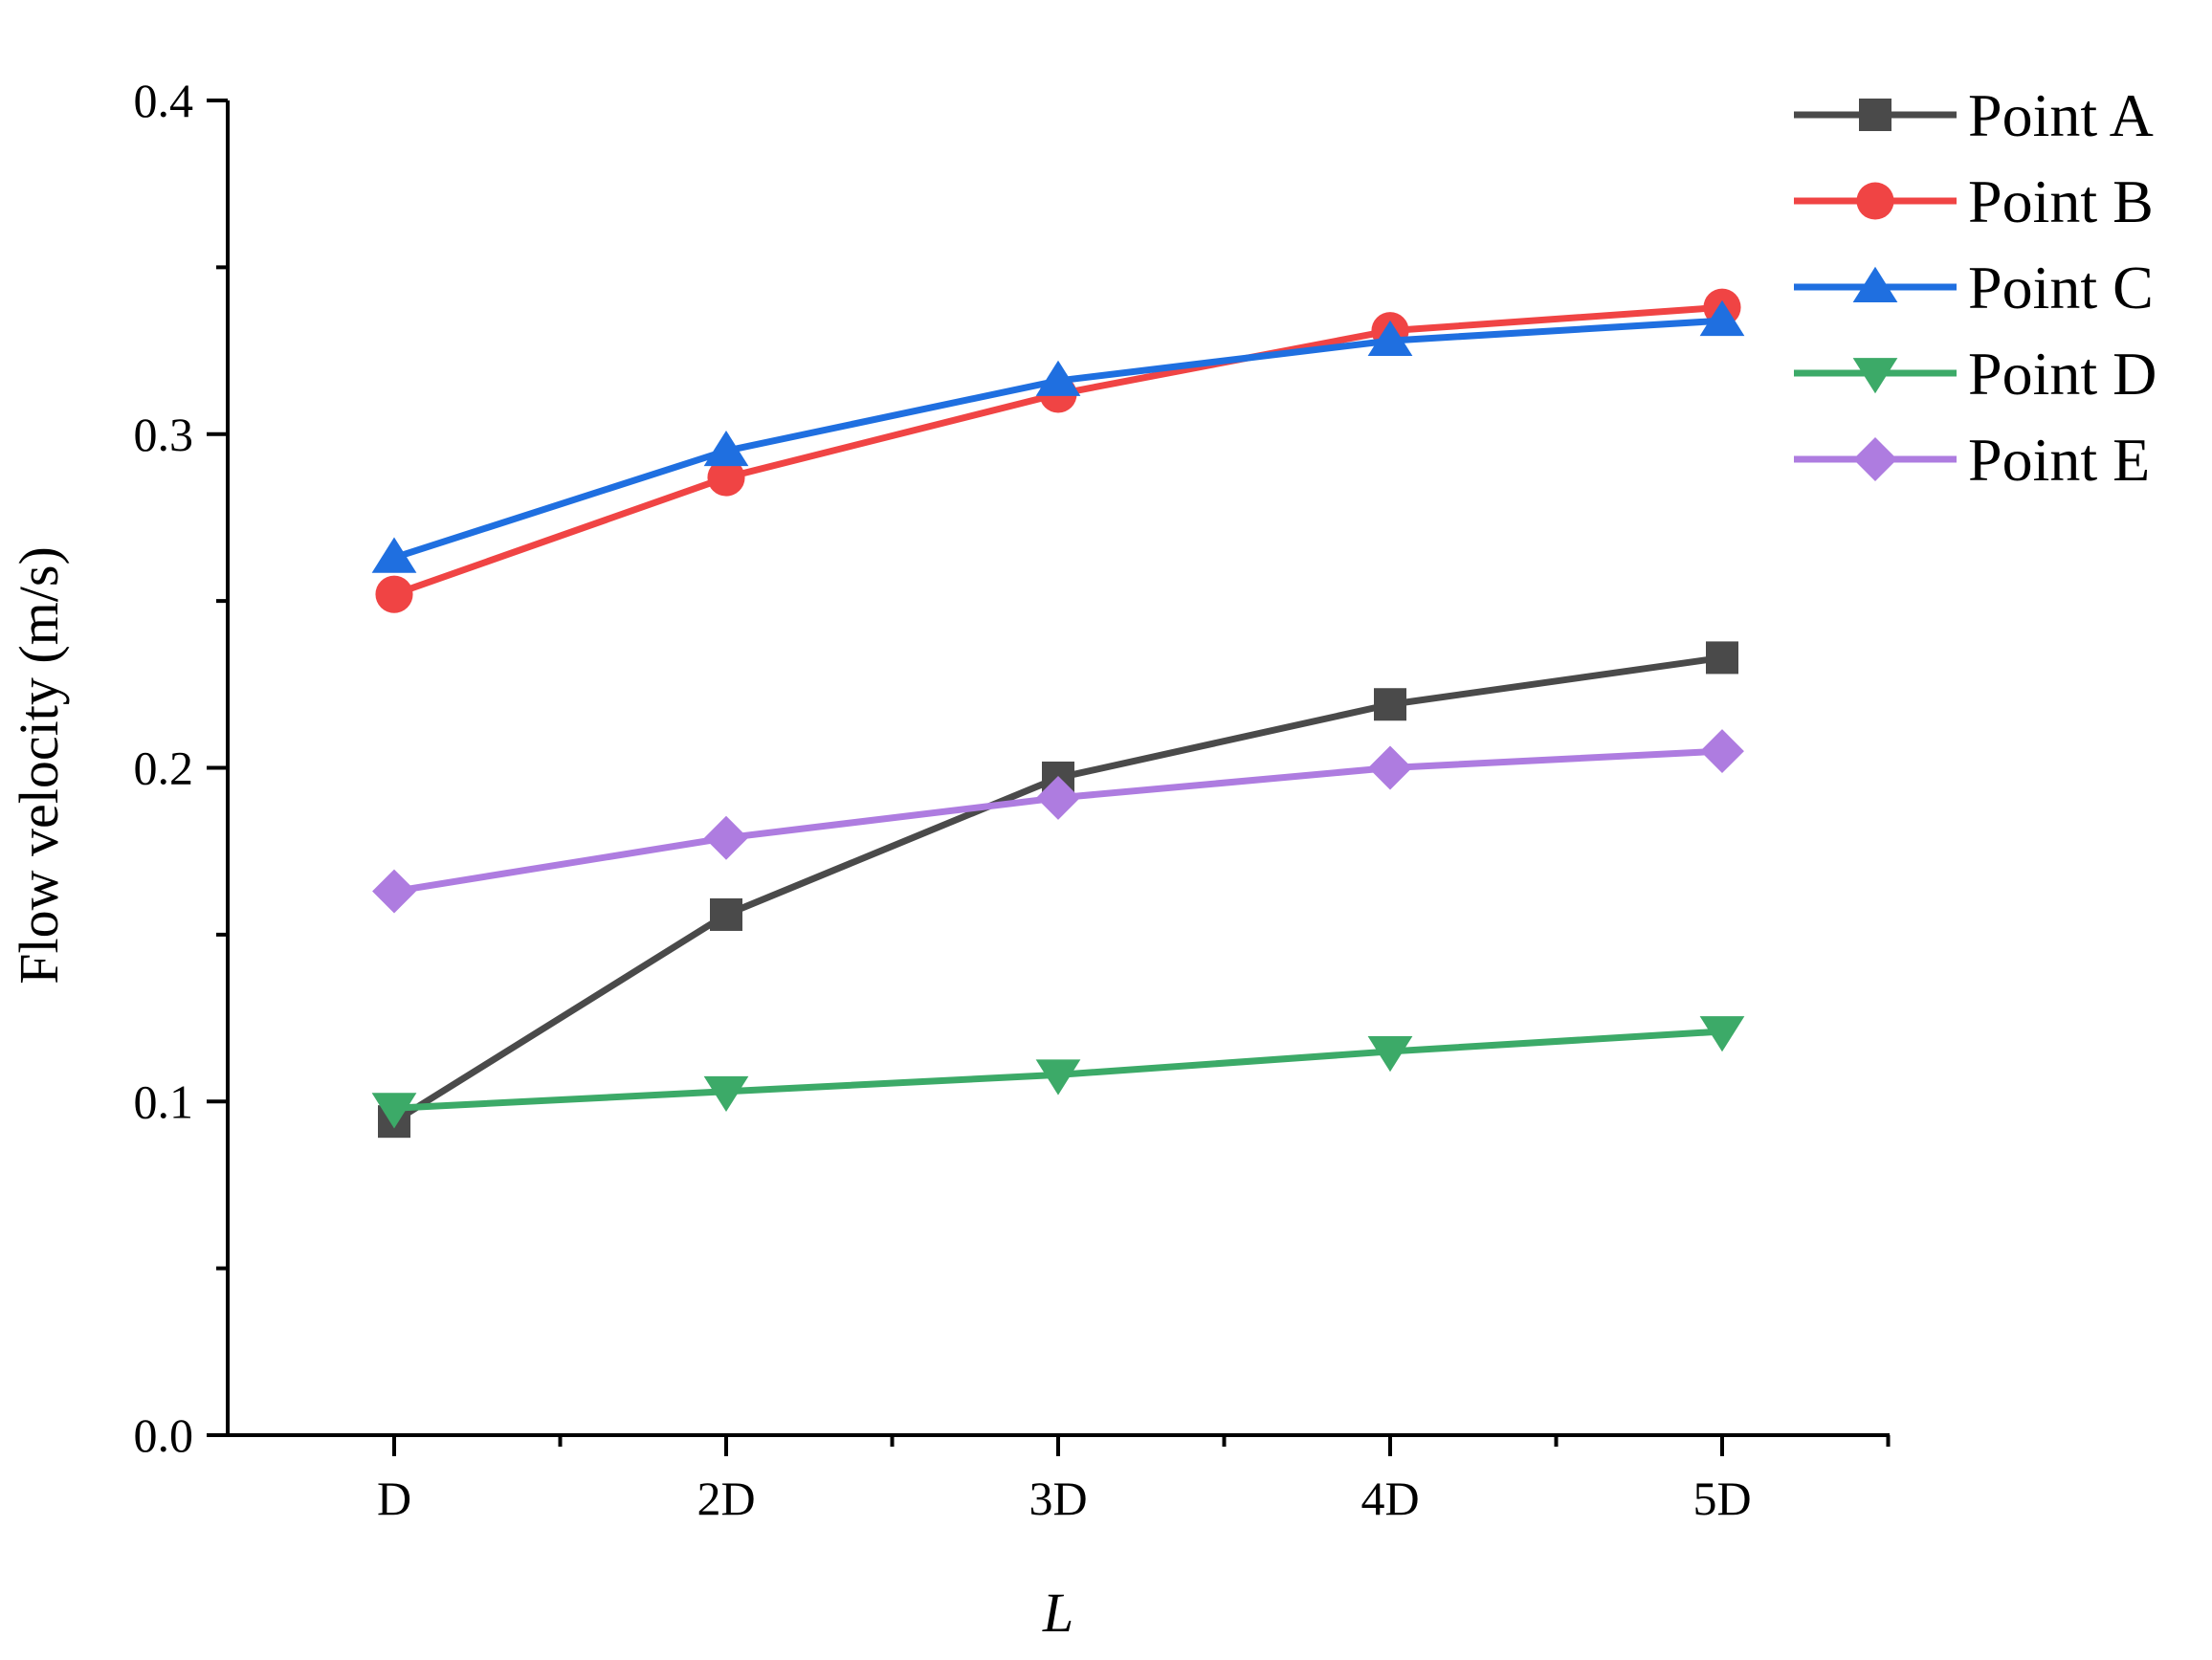 The width and height of the screenshot is (2212, 1660). I want to click on legend-item-point-b: Point B, so click(1974, 201).